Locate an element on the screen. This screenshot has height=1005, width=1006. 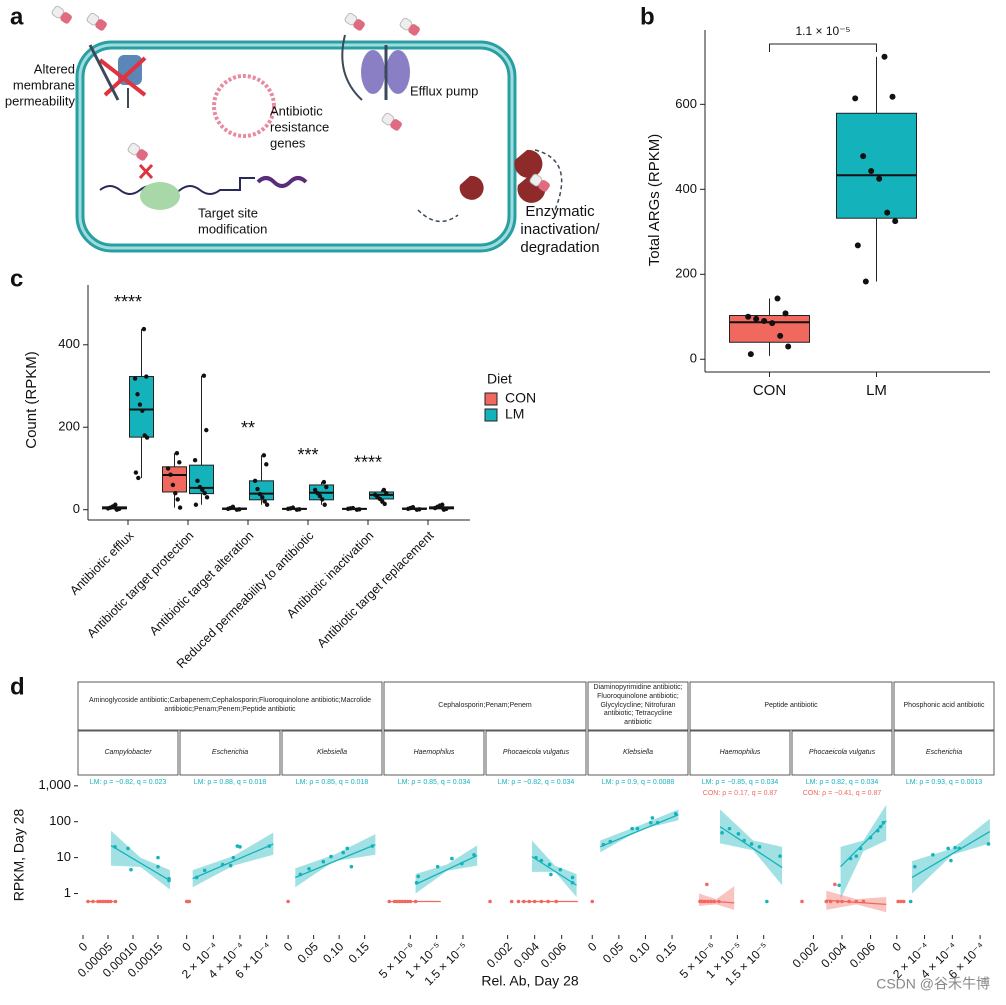
diagram-label: degradation is located at coordinates (559, 247).